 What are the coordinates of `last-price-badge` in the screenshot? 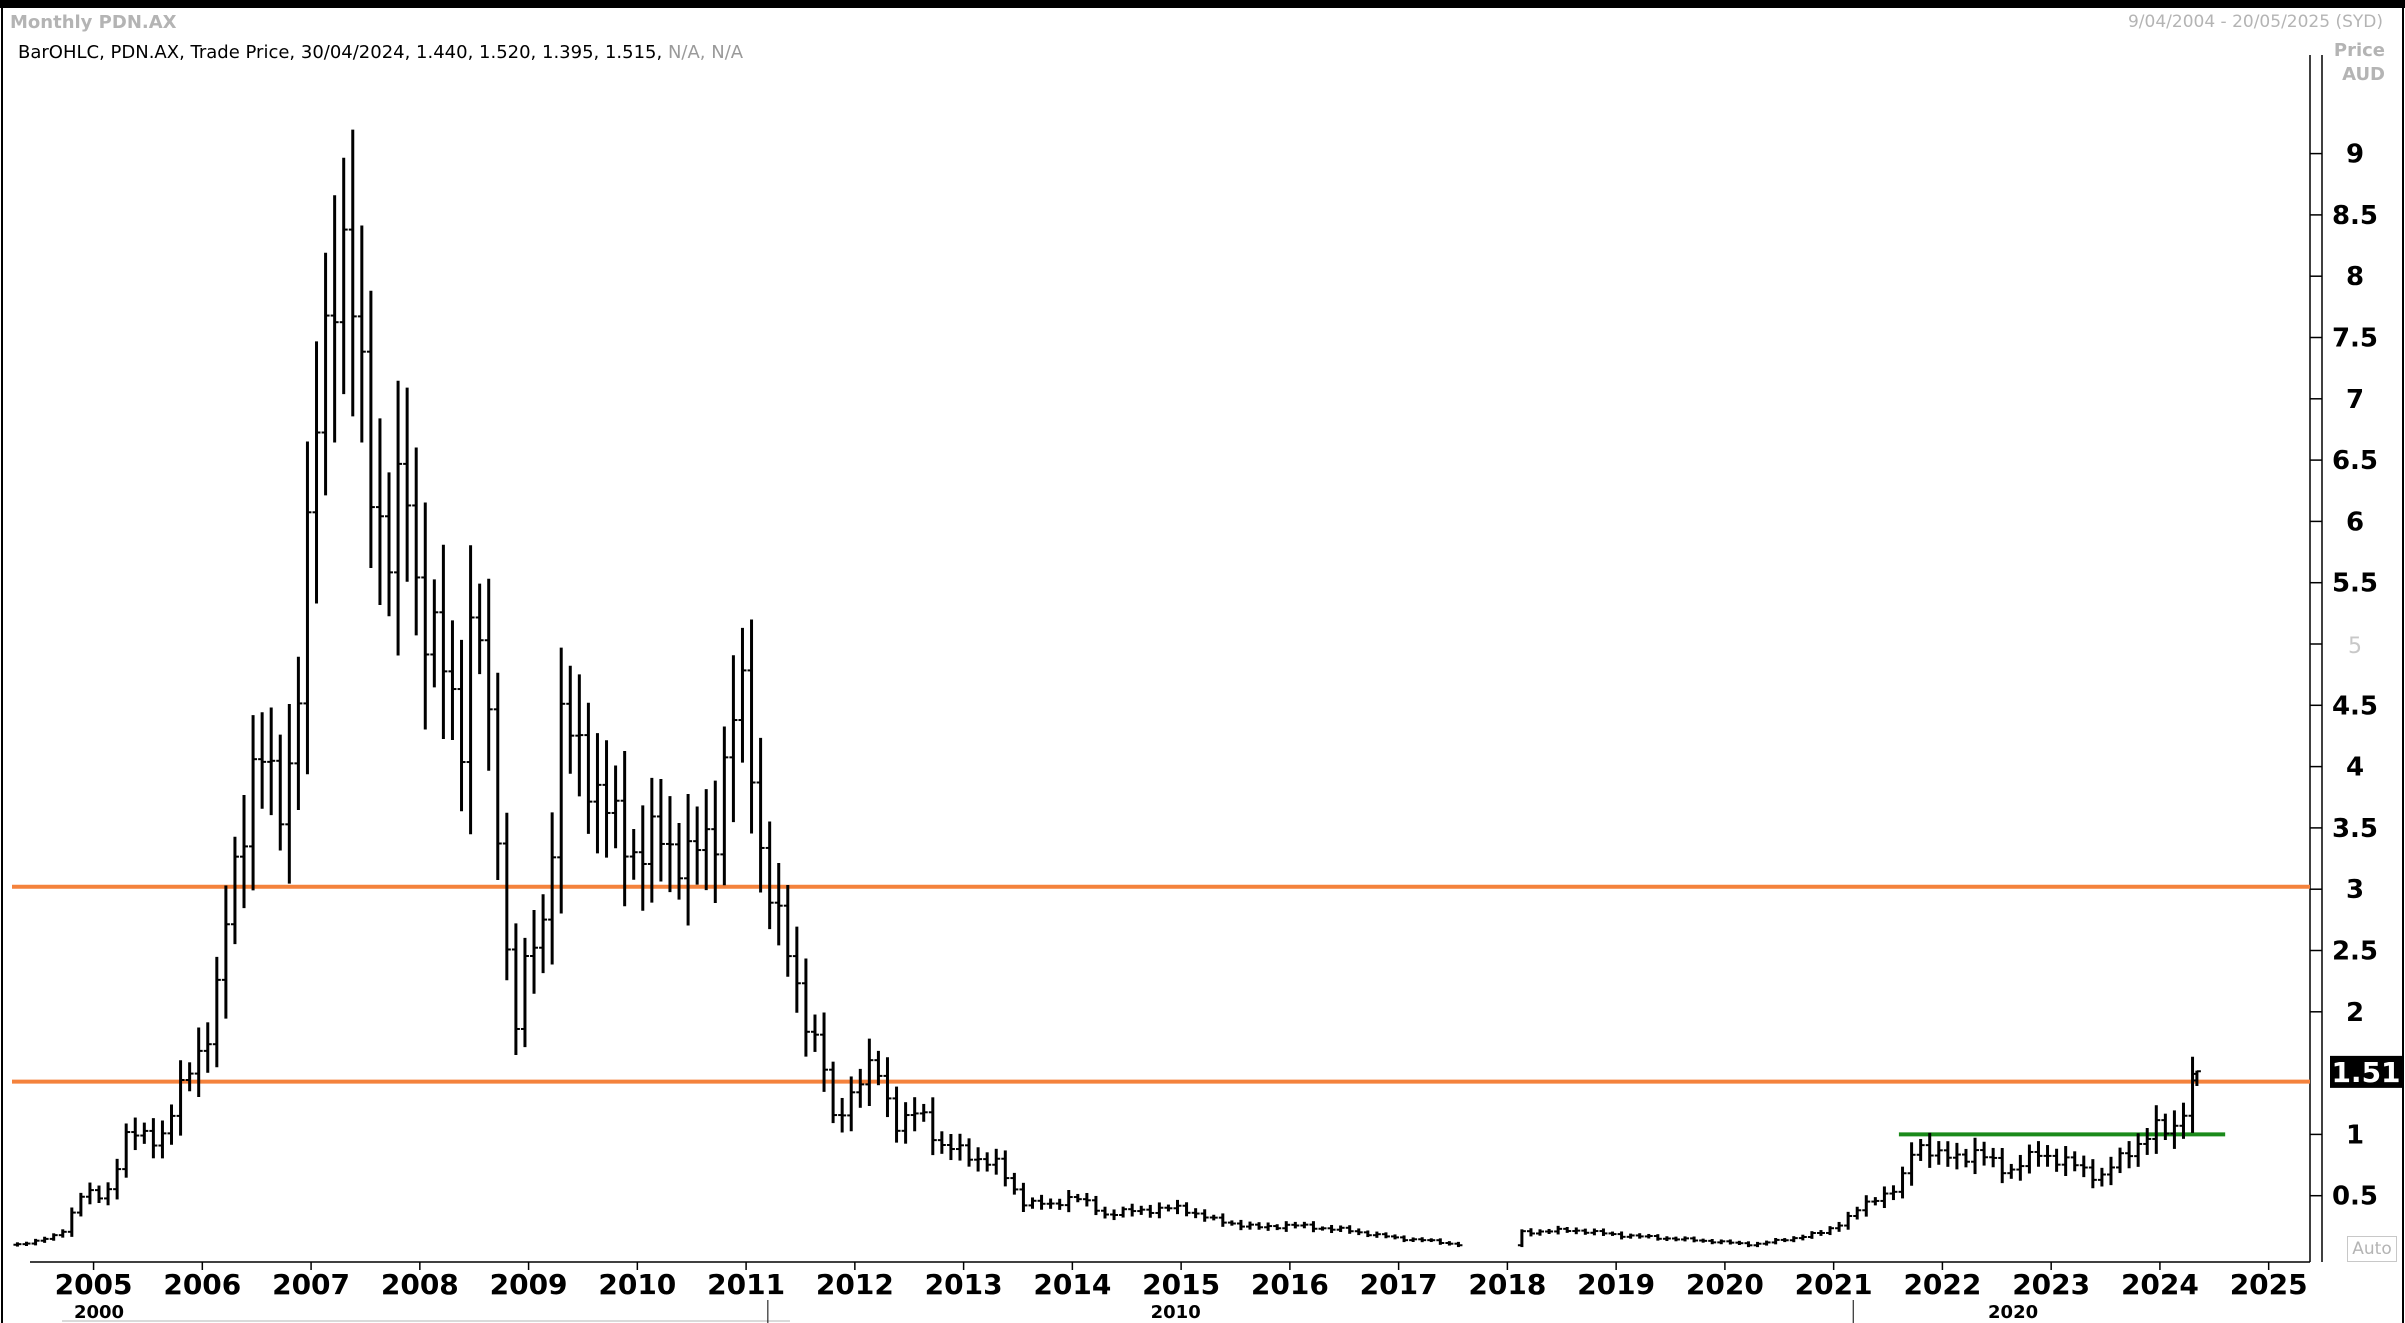 It's located at (2366, 1071).